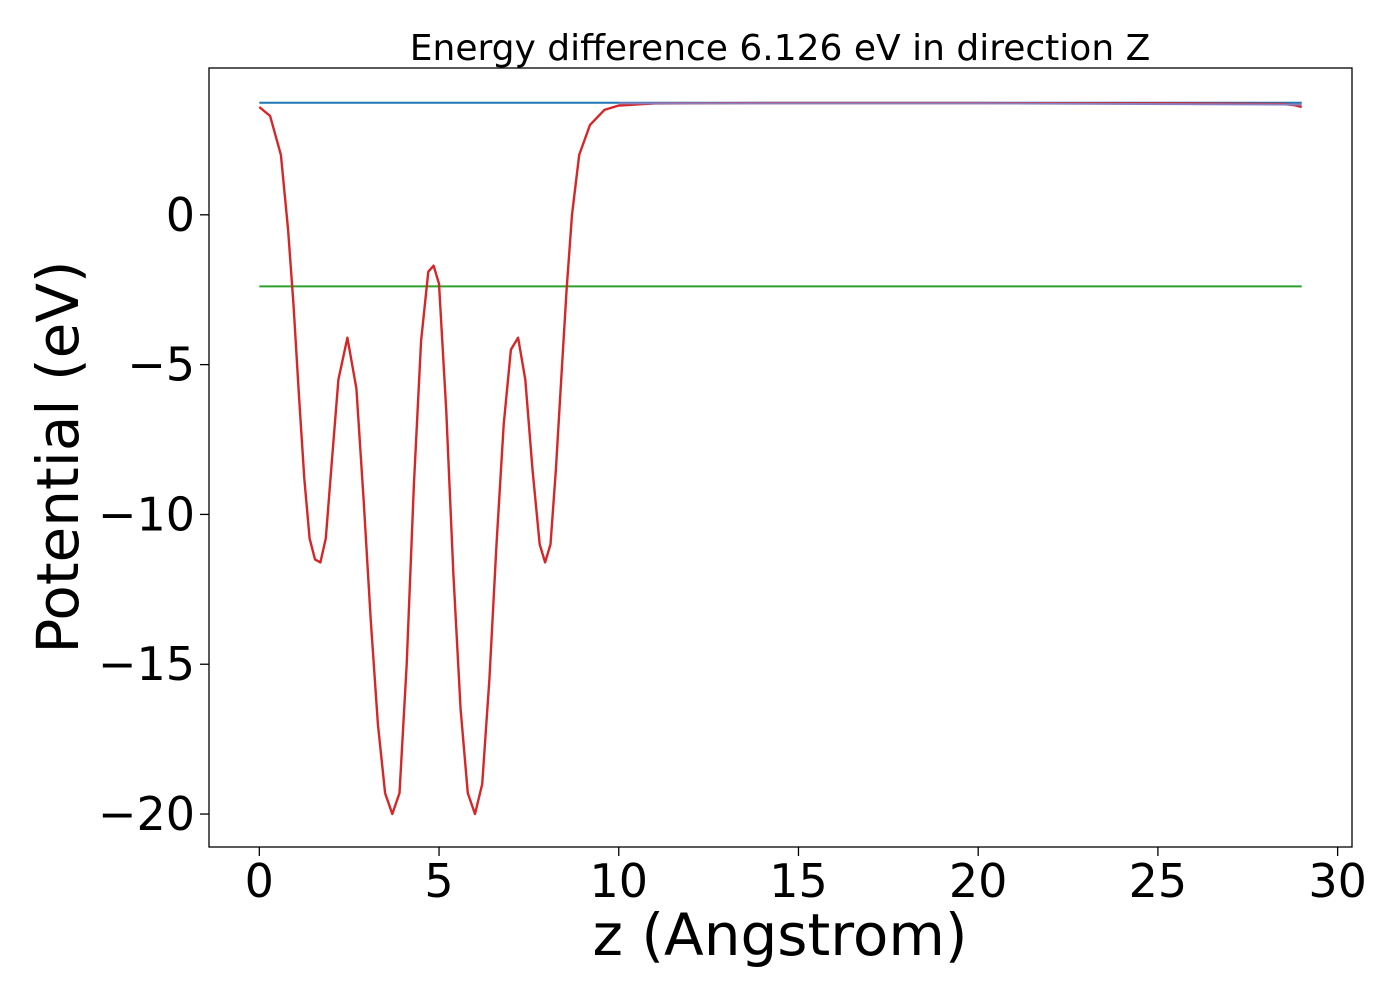 This screenshot has width=1400, height=1000. What do you see at coordinates (259, 881) in the screenshot?
I see `x-tick-label: 0` at bounding box center [259, 881].